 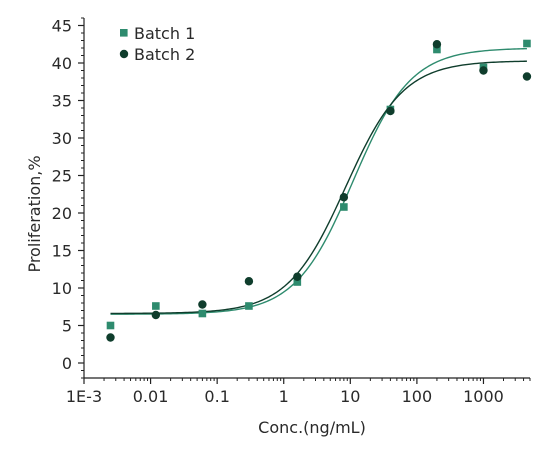 What do you see at coordinates (164, 33) in the screenshot?
I see `legend-label-batch-1: Batch 1` at bounding box center [164, 33].